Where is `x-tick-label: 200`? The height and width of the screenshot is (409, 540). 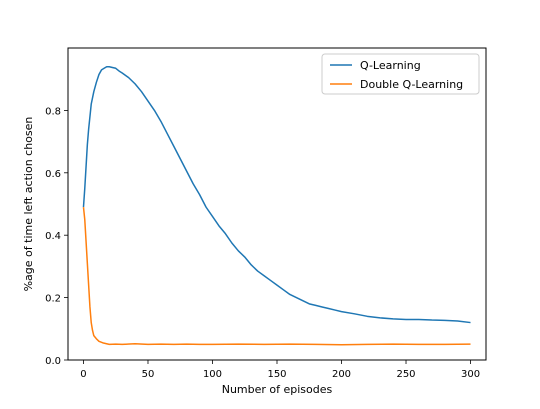
x-tick-label: 200 is located at coordinates (341, 374).